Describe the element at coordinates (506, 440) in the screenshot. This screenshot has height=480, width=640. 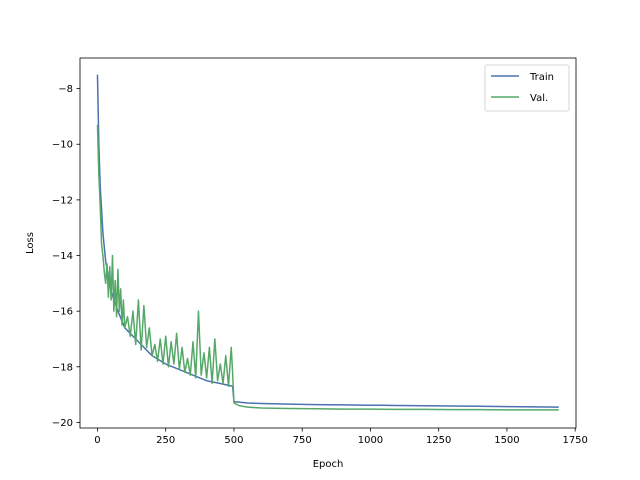
I see `x-tick-label: 1500` at that location.